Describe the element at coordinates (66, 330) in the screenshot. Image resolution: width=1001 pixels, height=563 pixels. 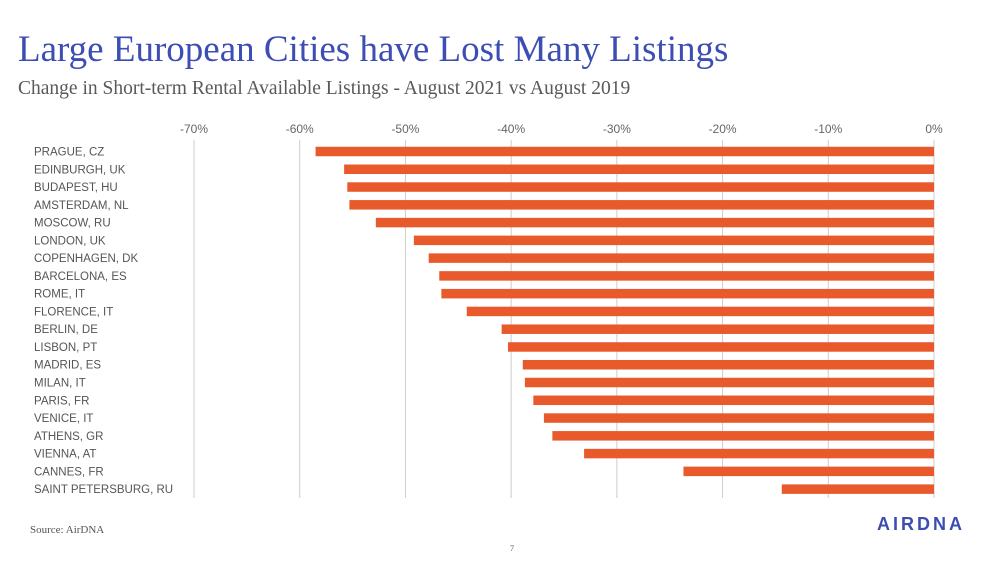
I see `category-label: BERLIN, DE` at that location.